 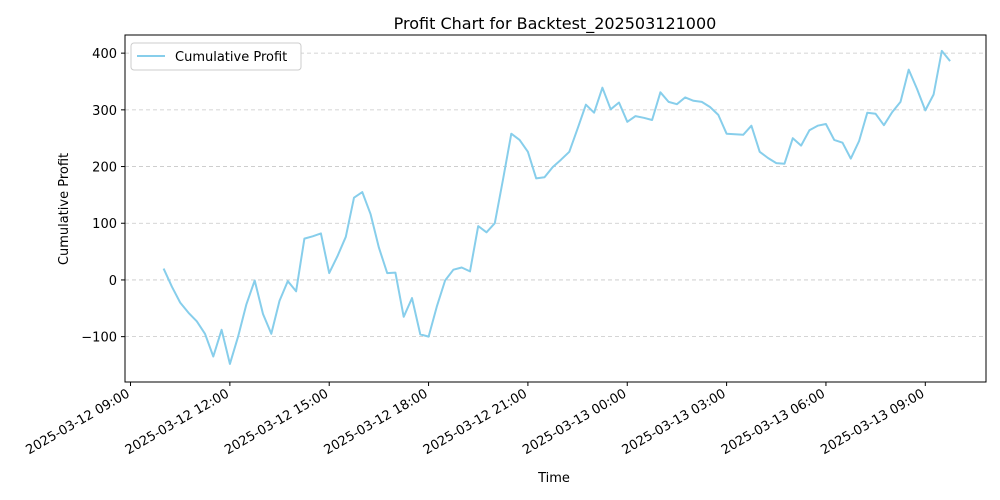 What do you see at coordinates (104, 168) in the screenshot?
I see `y-tick-label: 200` at bounding box center [104, 168].